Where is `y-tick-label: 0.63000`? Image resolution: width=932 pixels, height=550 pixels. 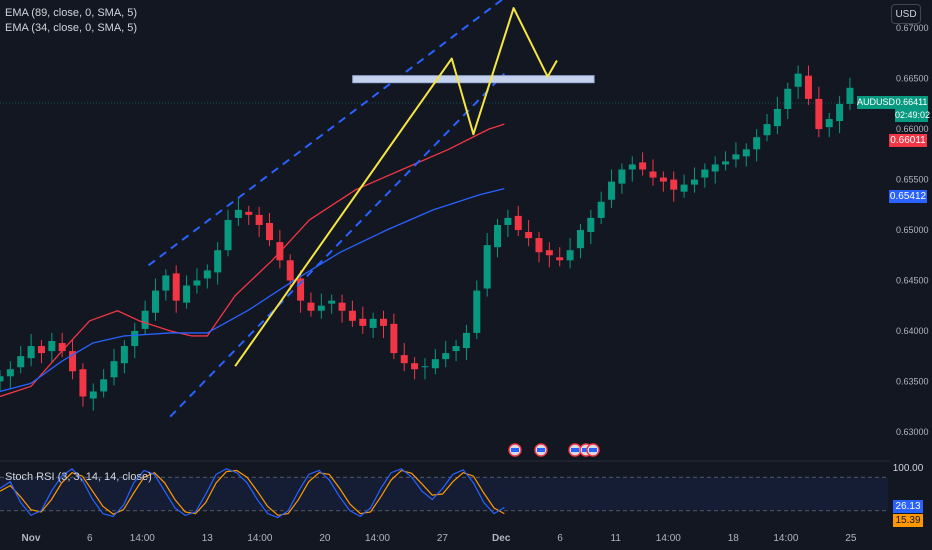 y-tick-label: 0.63000 is located at coordinates (912, 432).